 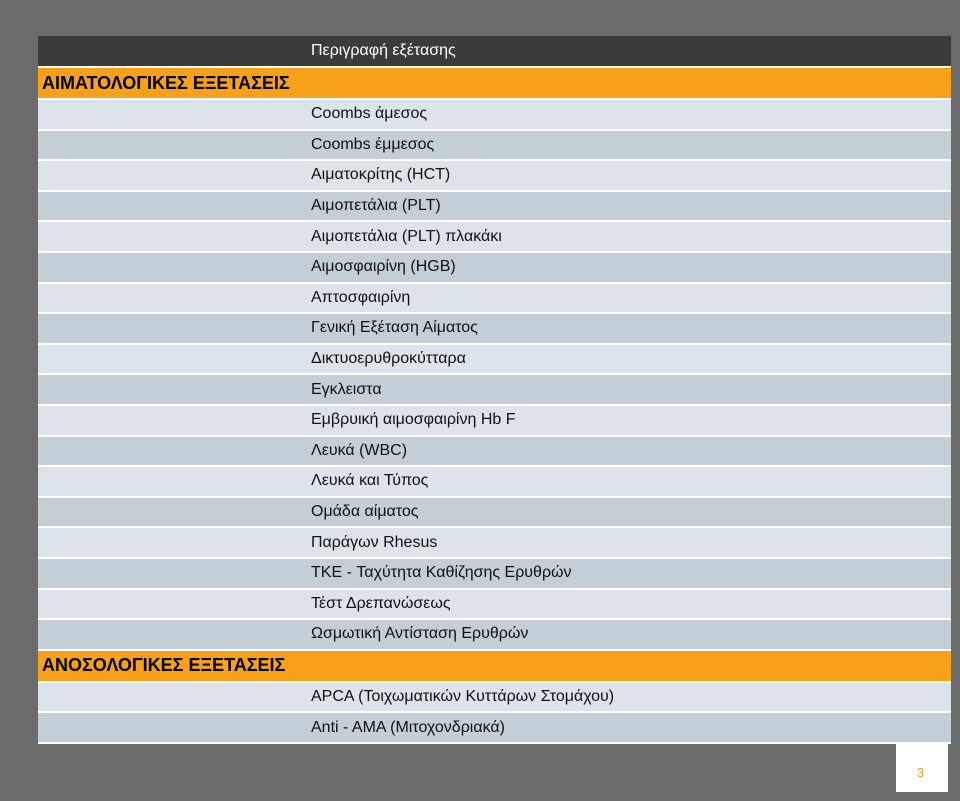 I want to click on table-row: Αιμοπετάλια (PLT), so click(x=494, y=207).